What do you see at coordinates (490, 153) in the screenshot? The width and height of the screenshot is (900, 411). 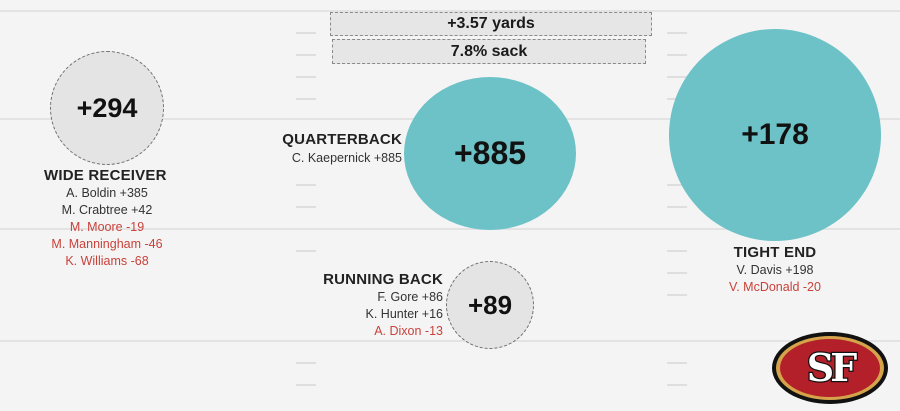 I see `quarterback-circle: +885` at bounding box center [490, 153].